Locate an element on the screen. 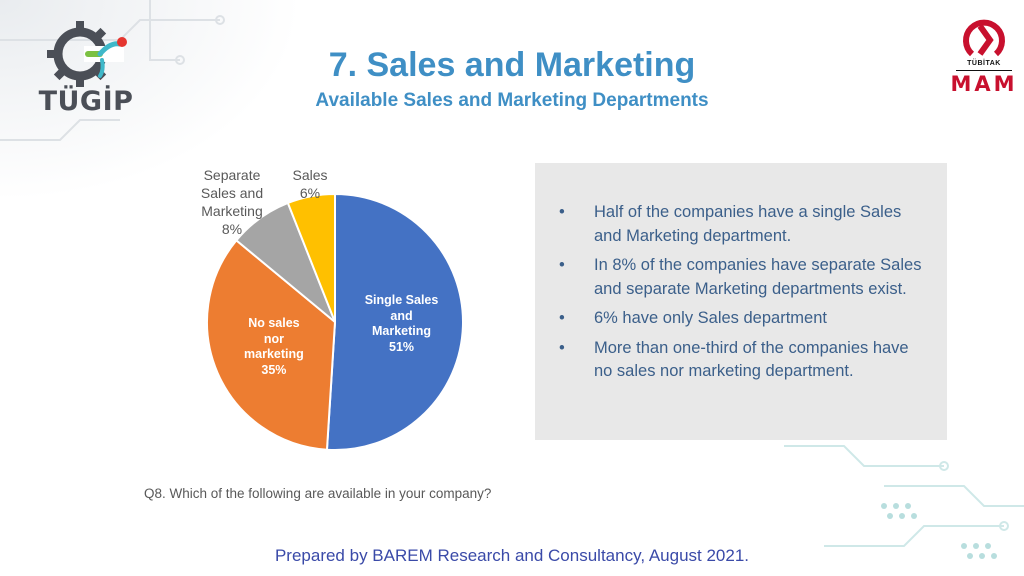 This screenshot has height=576, width=1024. mam-text: MAM is located at coordinates (984, 84).